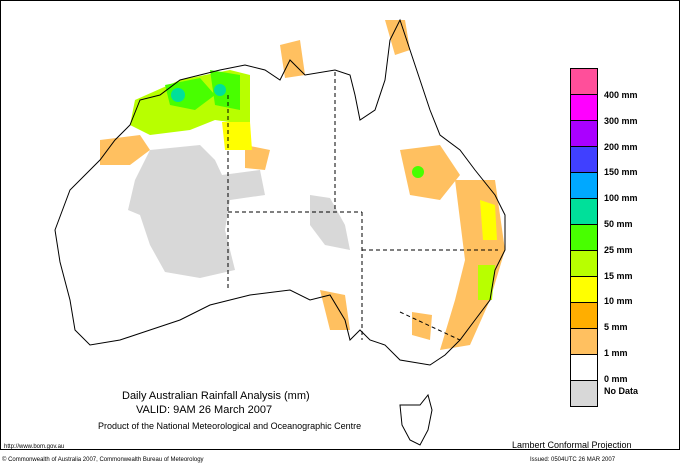  Describe the element at coordinates (34, 447) in the screenshot. I see `website-link: http://www.bom.gov.au` at that location.